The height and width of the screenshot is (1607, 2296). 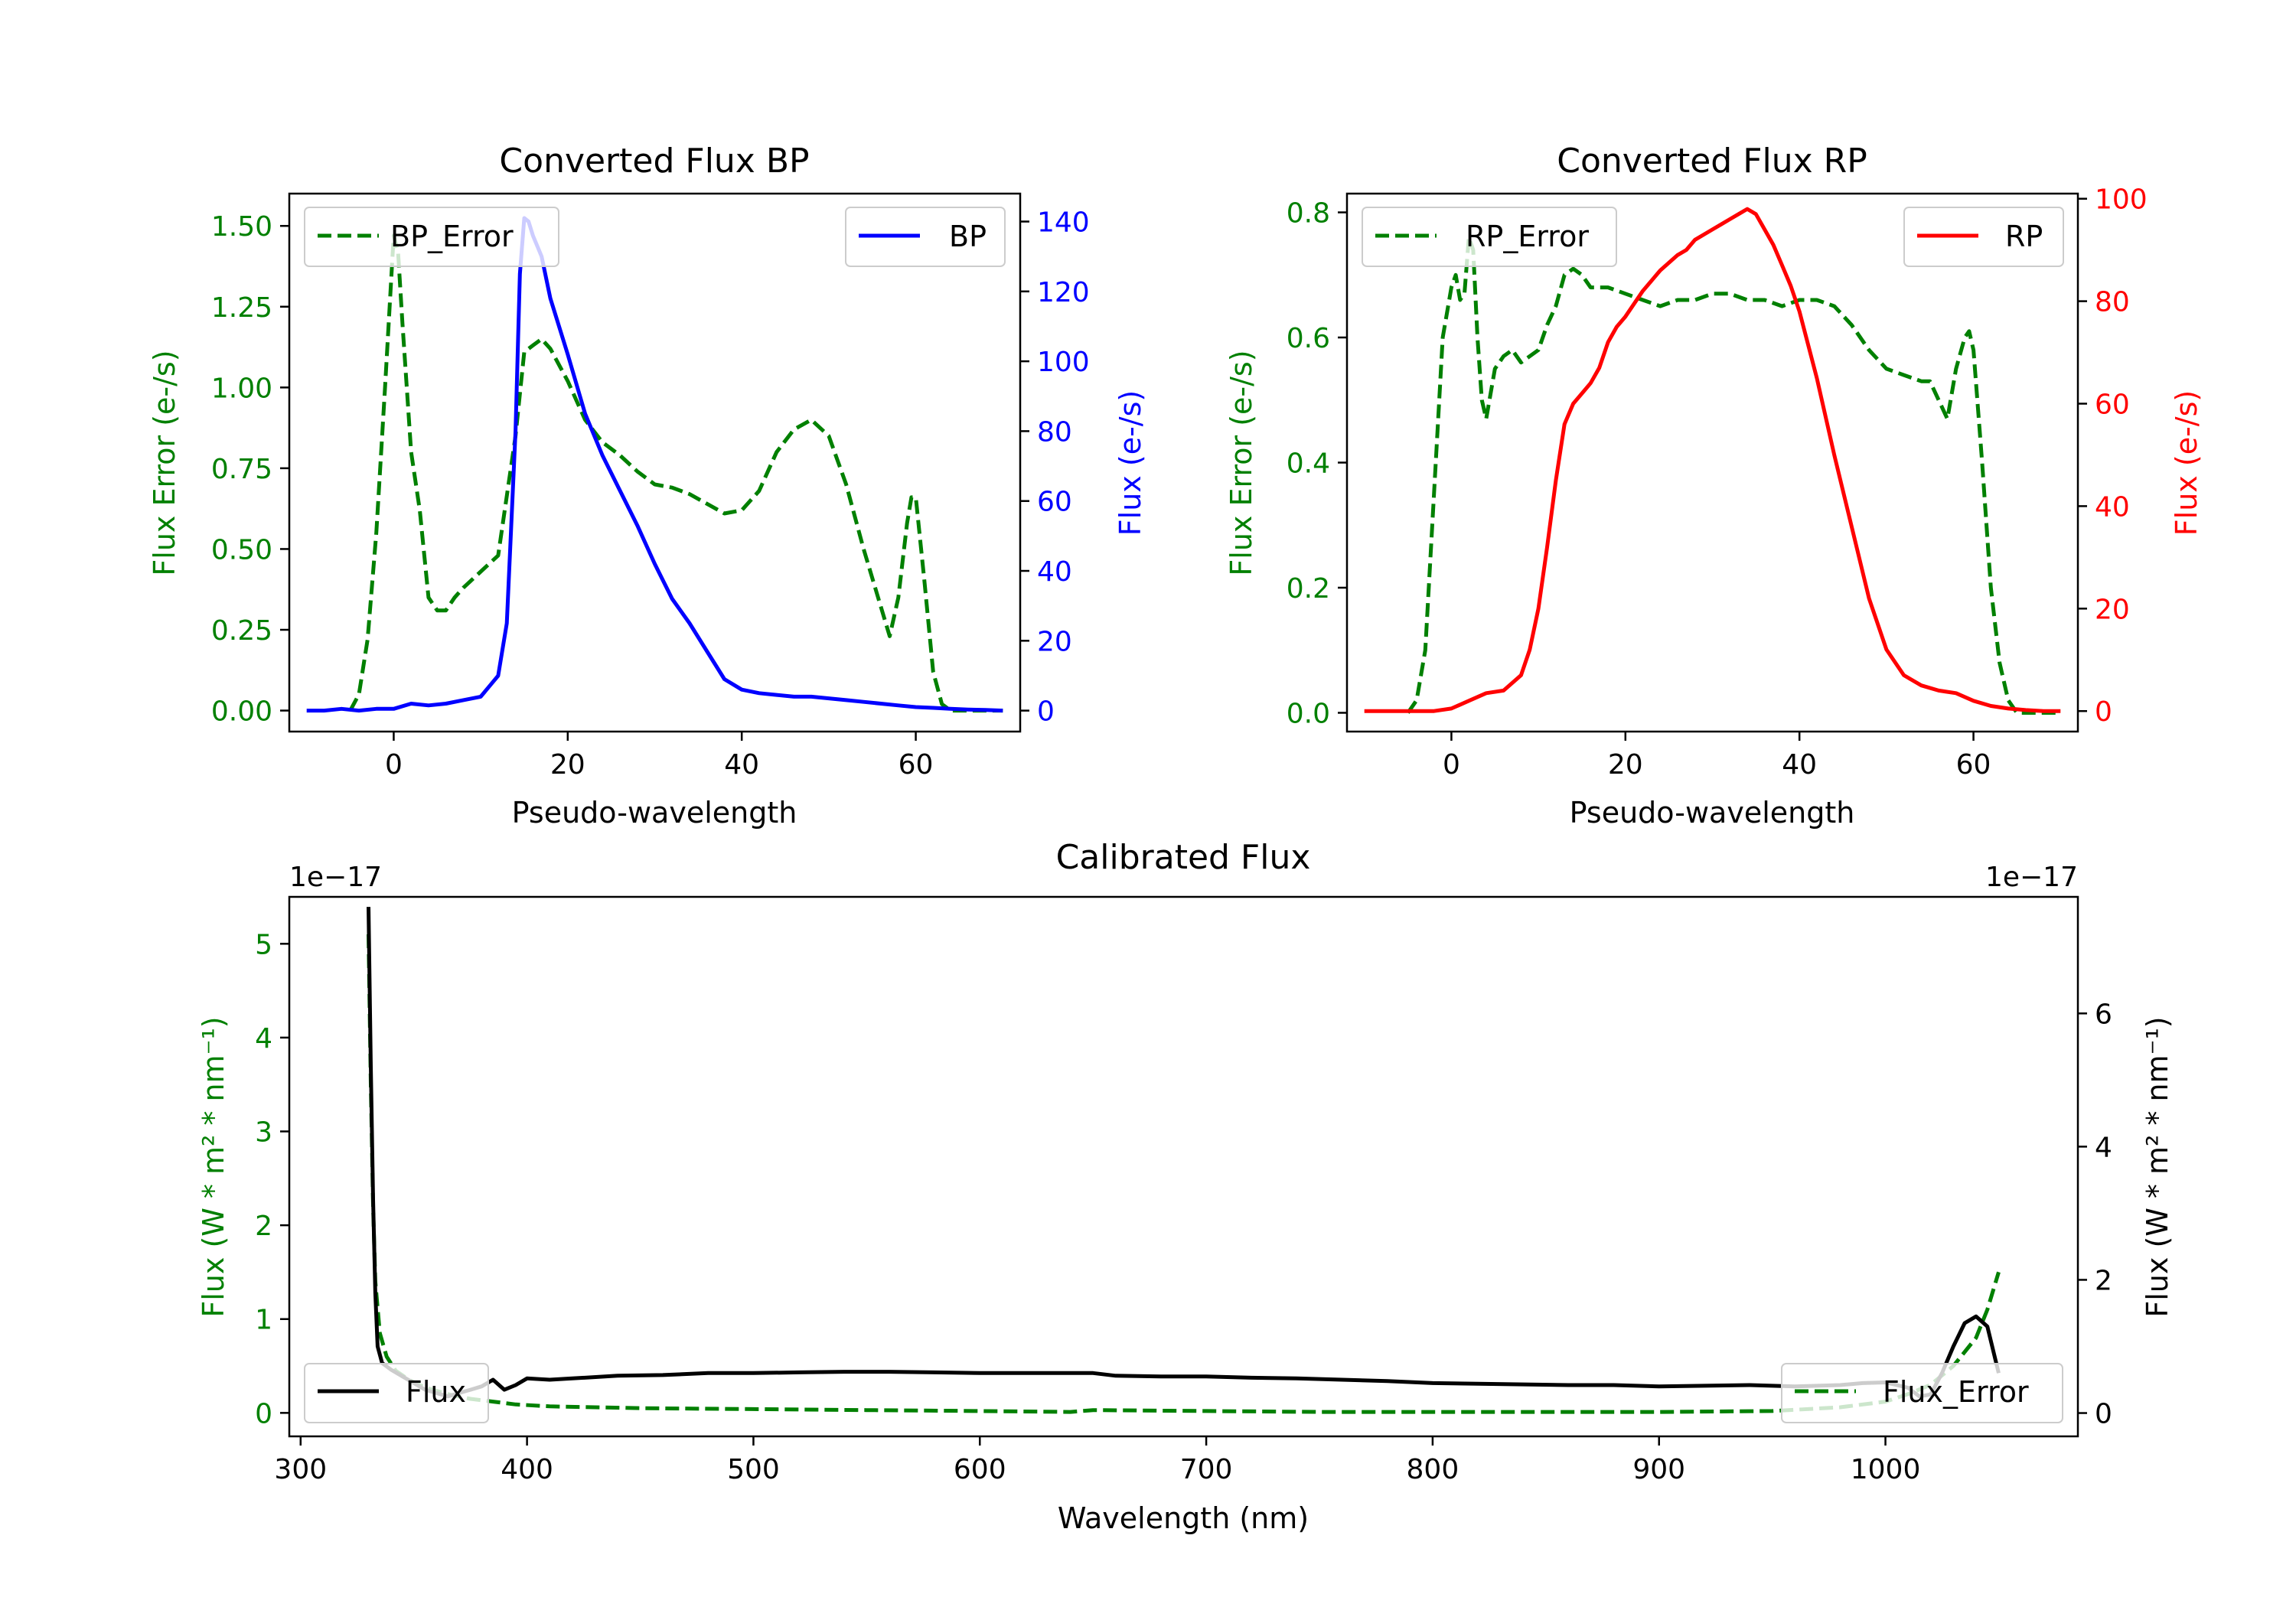 What do you see at coordinates (2103, 1014) in the screenshot?
I see `calibrated-right-tick-label: 6` at bounding box center [2103, 1014].